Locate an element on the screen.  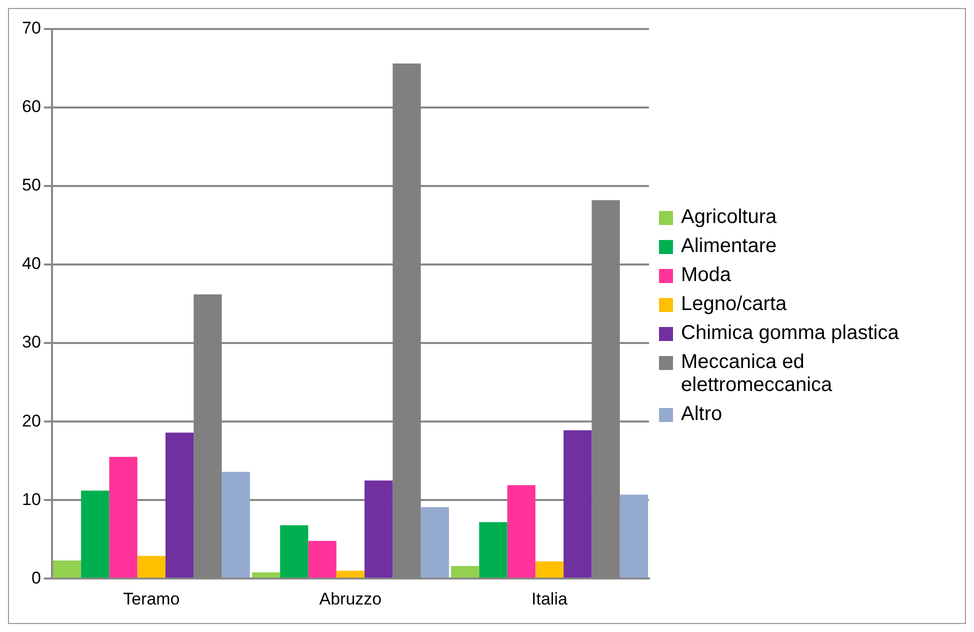
legend-label: Altro is located at coordinates (702, 414).